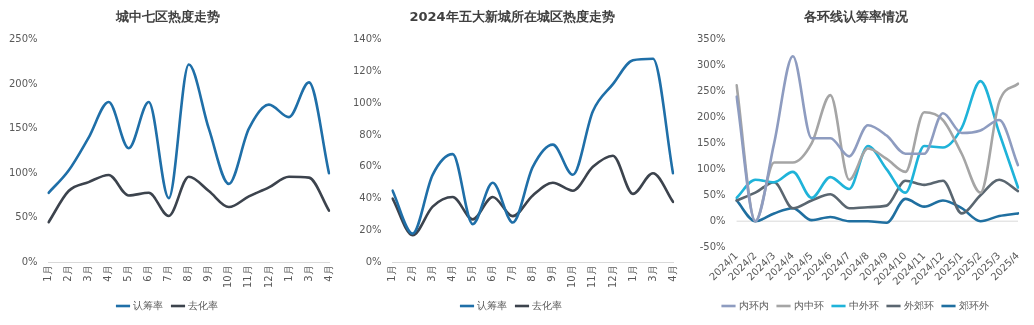 This screenshot has width=1034, height=325. What do you see at coordinates (918, 305) in the screenshot?
I see `legend-label: 外郊环` at bounding box center [918, 305].